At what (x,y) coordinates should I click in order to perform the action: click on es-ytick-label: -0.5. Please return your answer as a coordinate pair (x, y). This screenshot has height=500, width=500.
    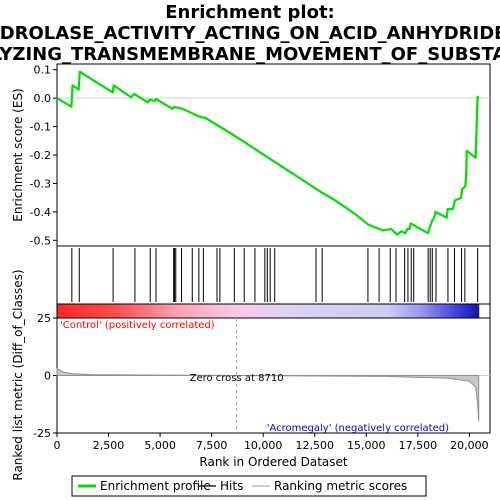
    Looking at the image, I should click on (40, 240).